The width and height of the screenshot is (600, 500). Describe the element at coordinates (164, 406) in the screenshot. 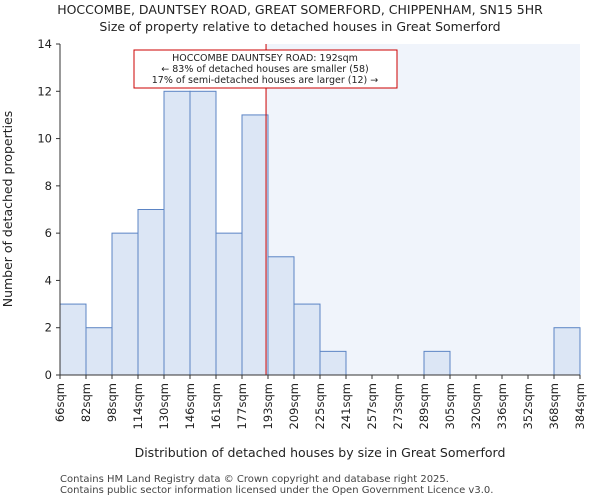

I see `x-tick-label-130sqm: 130sqm` at that location.